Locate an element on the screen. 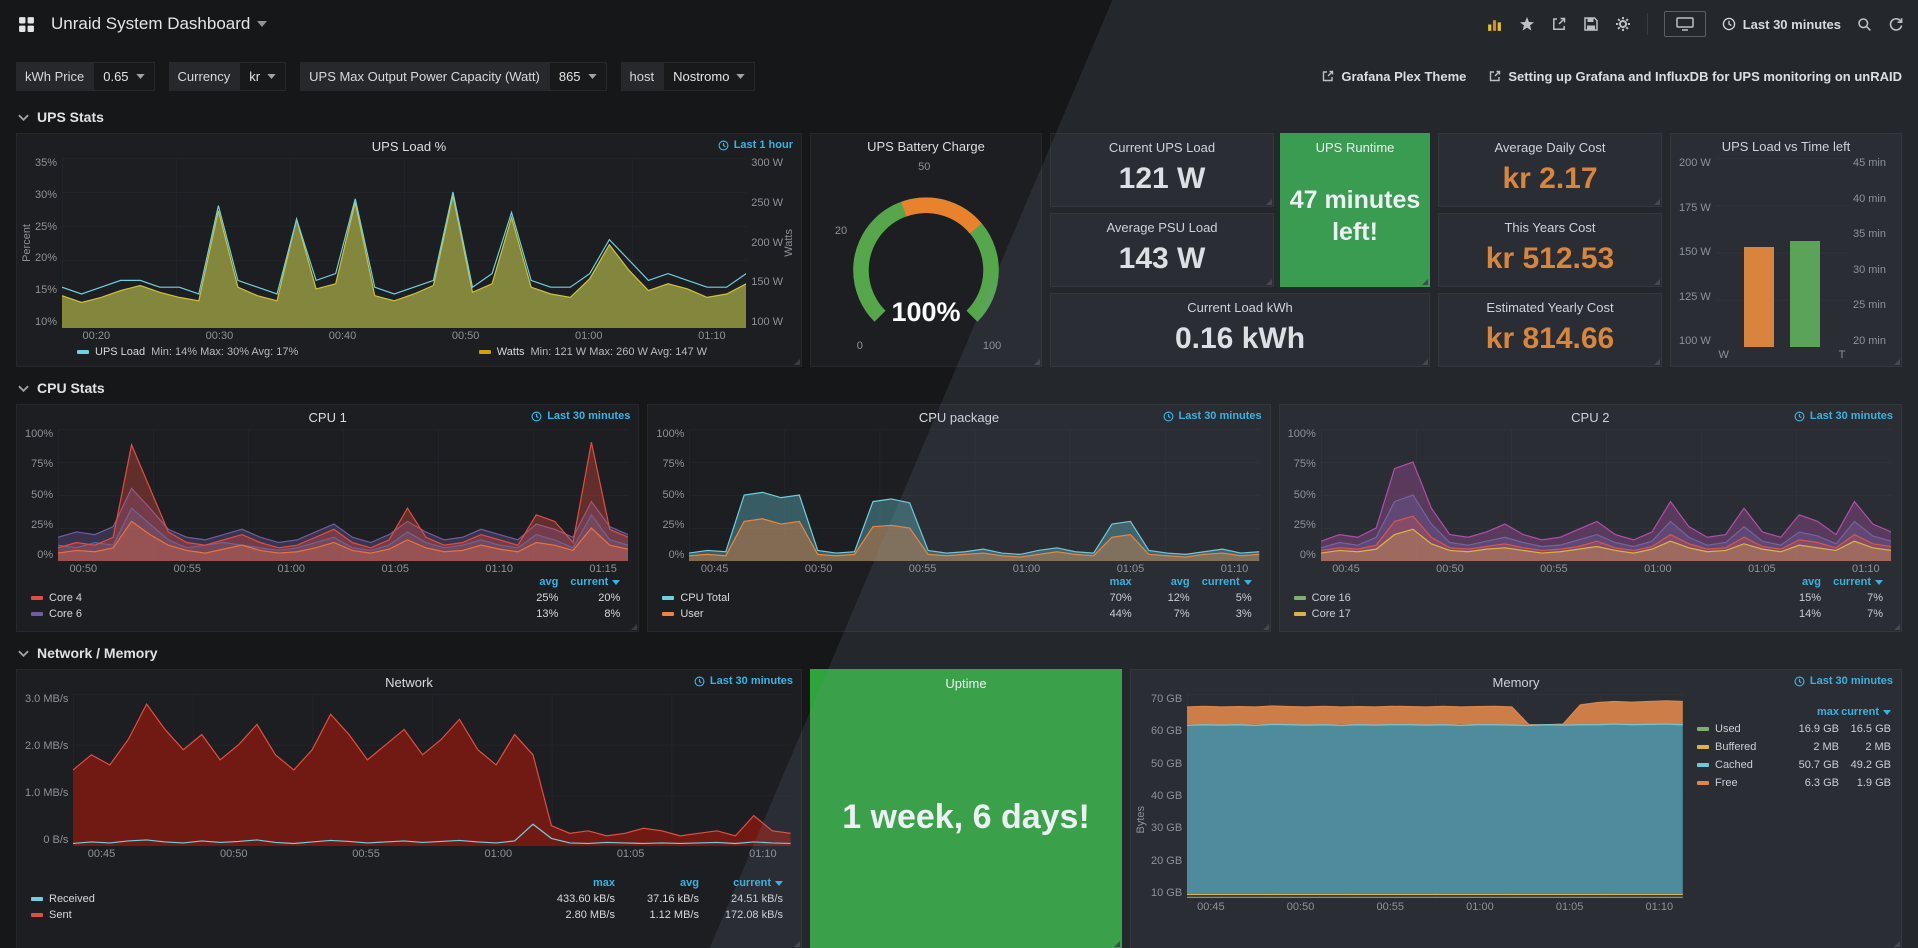 The height and width of the screenshot is (948, 1918). panel-title: Current Load kWh is located at coordinates (1240, 307).